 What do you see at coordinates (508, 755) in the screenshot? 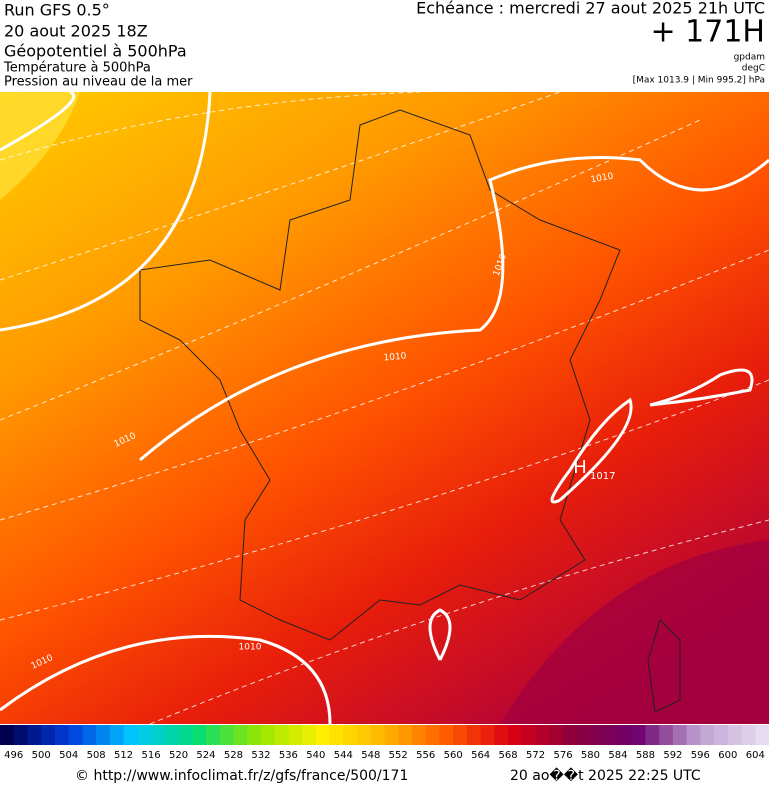
I see `colorbar-label: 568` at bounding box center [508, 755].